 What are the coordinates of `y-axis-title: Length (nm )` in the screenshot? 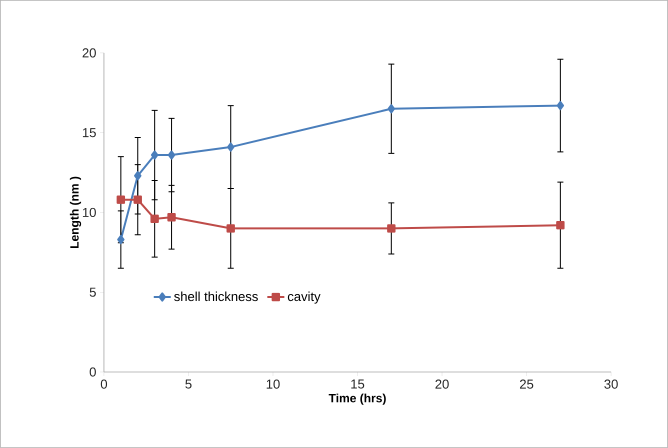 It's located at (76, 212).